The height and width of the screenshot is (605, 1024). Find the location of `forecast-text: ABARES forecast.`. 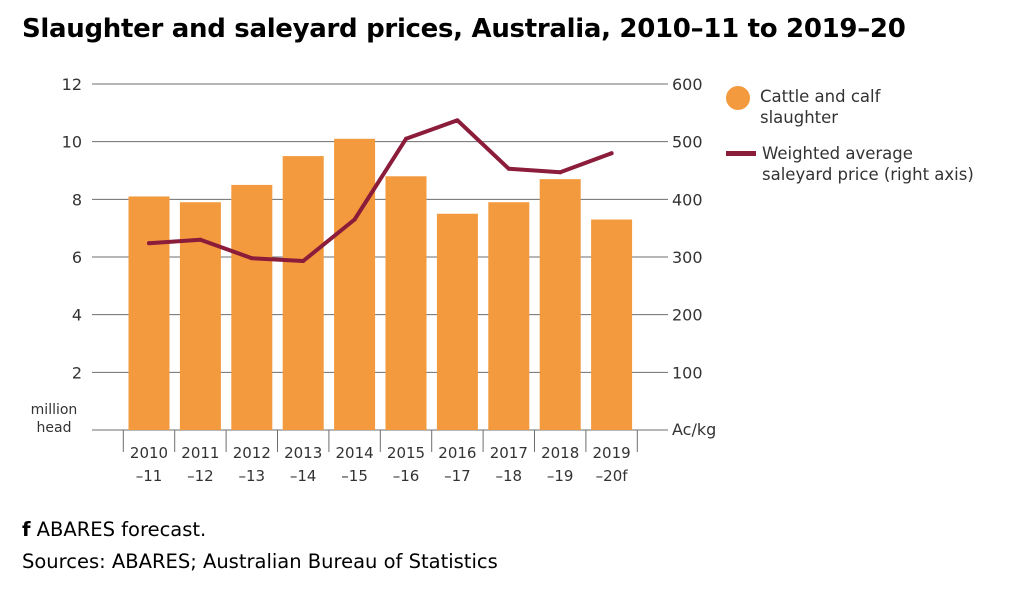

forecast-text: ABARES forecast. is located at coordinates (118, 529).